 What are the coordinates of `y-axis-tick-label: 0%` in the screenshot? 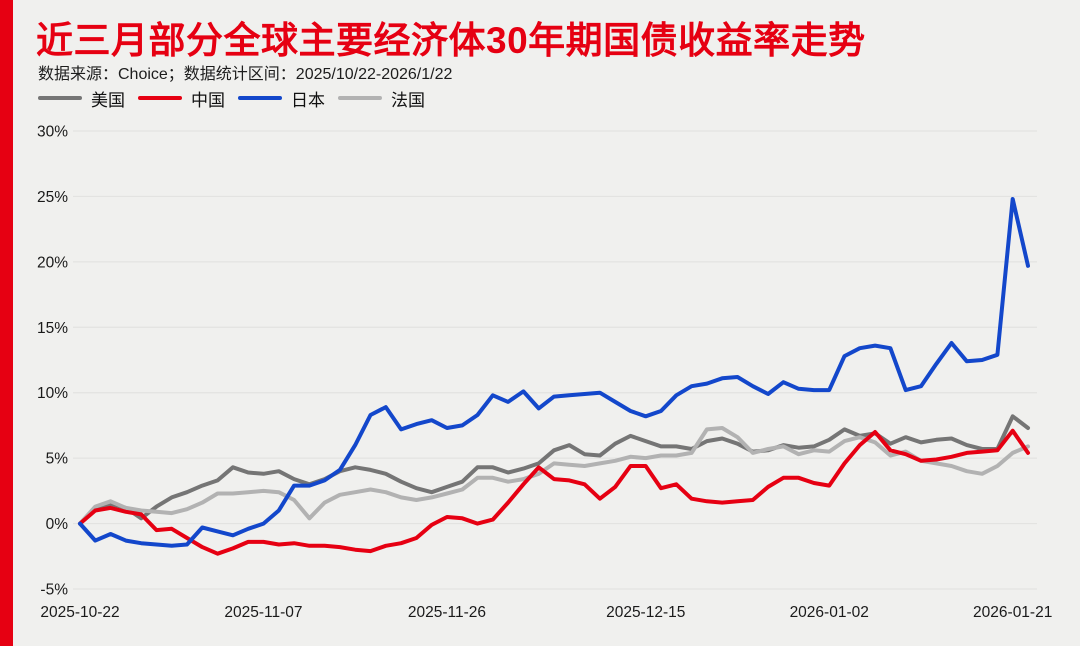 It's located at (57, 524).